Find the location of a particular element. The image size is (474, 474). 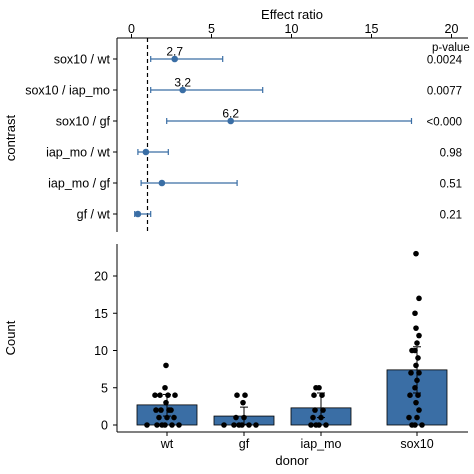

p-value: 0.0024 is located at coordinates (445, 61).